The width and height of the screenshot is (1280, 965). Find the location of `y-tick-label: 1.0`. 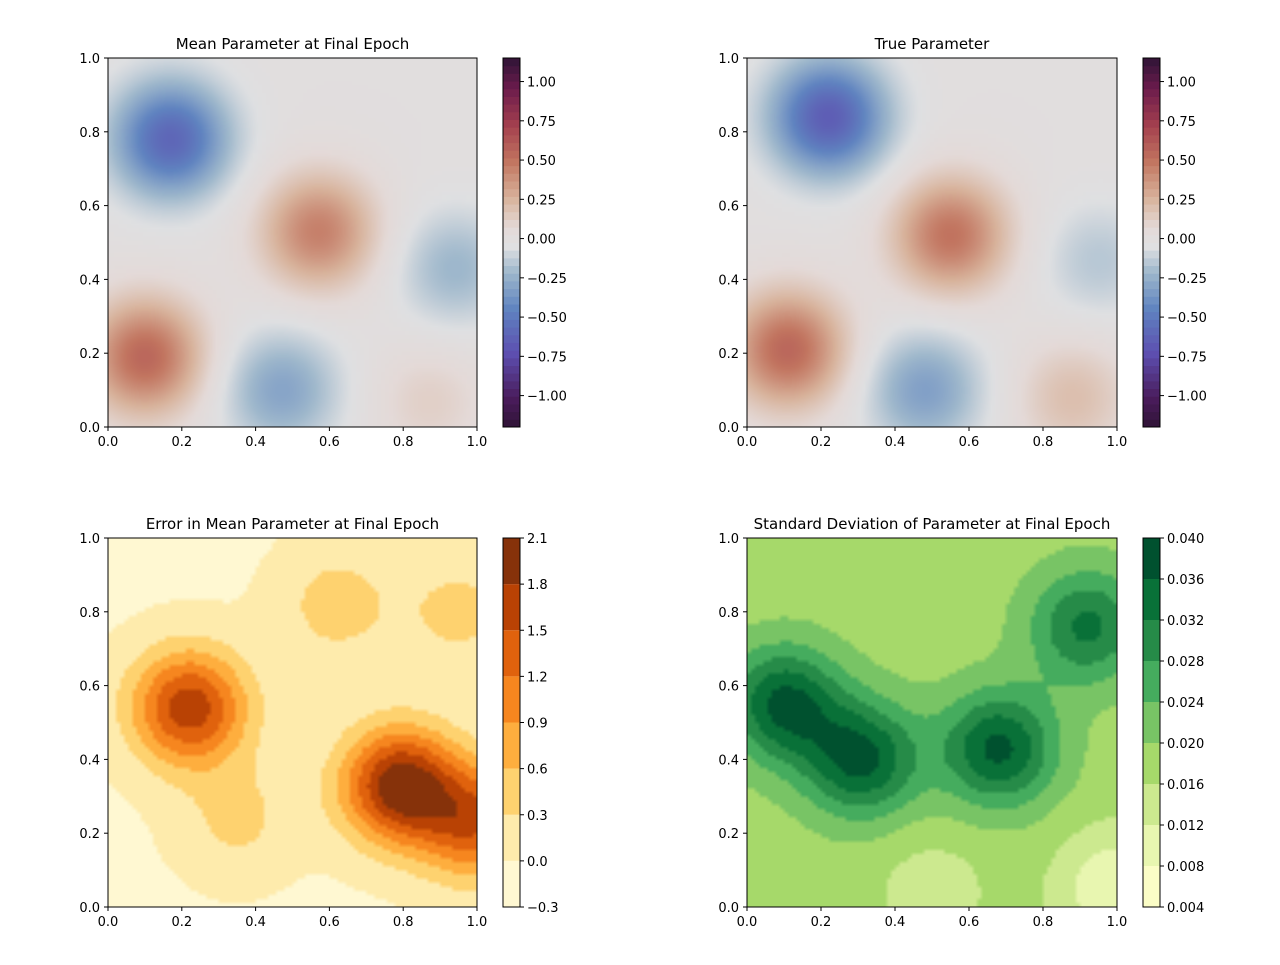

y-tick-label: 1.0 is located at coordinates (89, 539).